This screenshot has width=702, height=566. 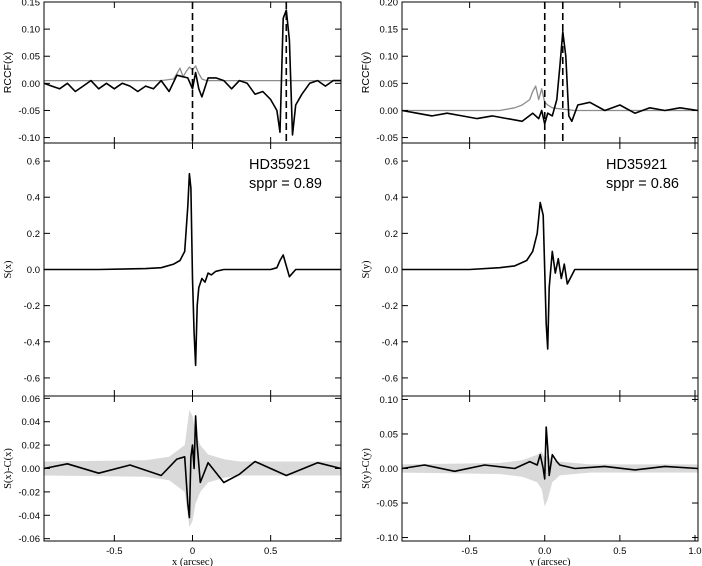 What do you see at coordinates (285, 184) in the screenshot?
I see `annotation-line: sppr = 0.89` at bounding box center [285, 184].